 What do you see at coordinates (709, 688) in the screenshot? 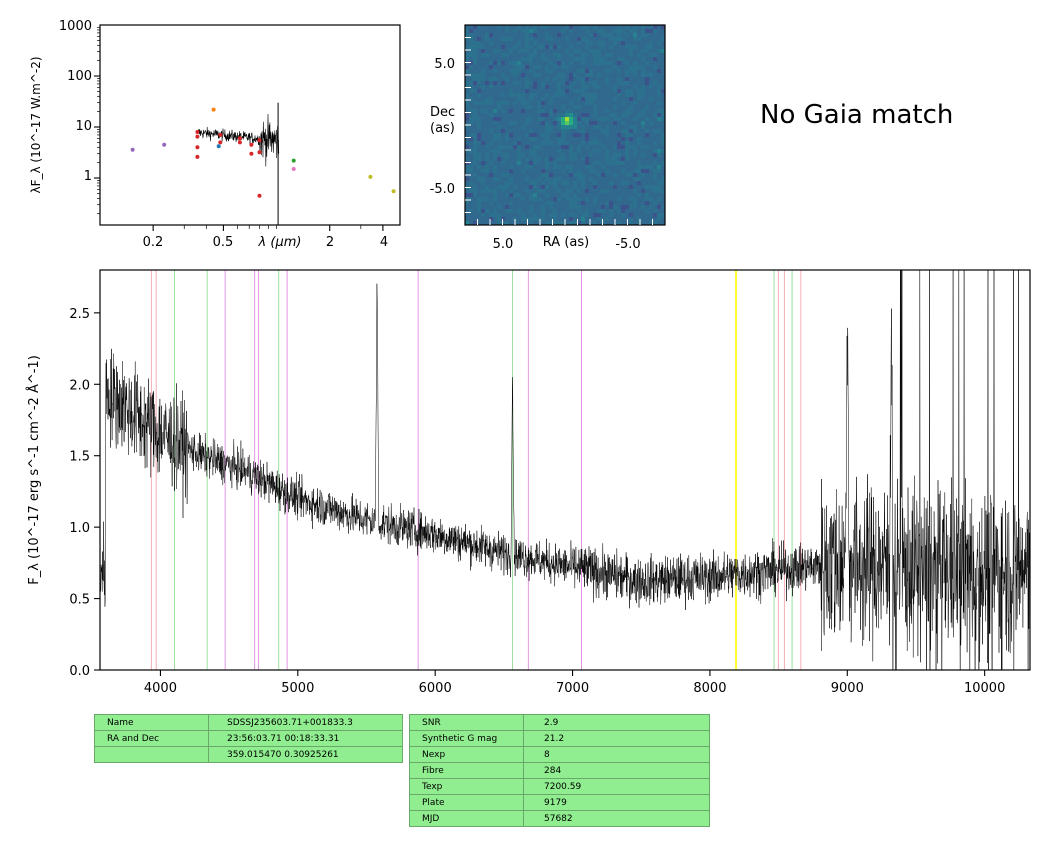
I see `spectrum-xtick-label: 8000` at bounding box center [709, 688].